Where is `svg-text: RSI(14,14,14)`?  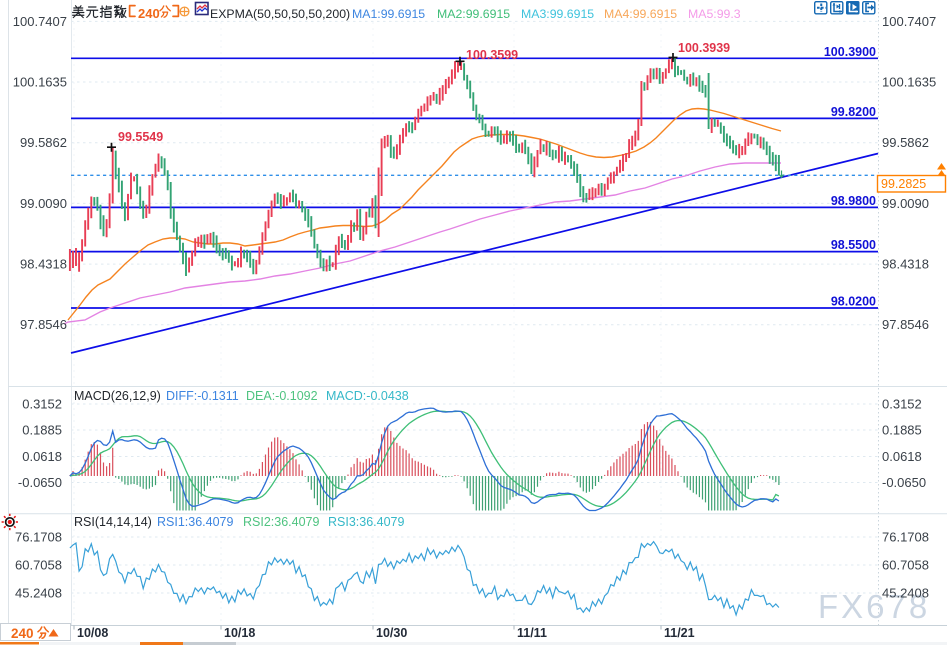 svg-text: RSI(14,14,14) is located at coordinates (113, 522).